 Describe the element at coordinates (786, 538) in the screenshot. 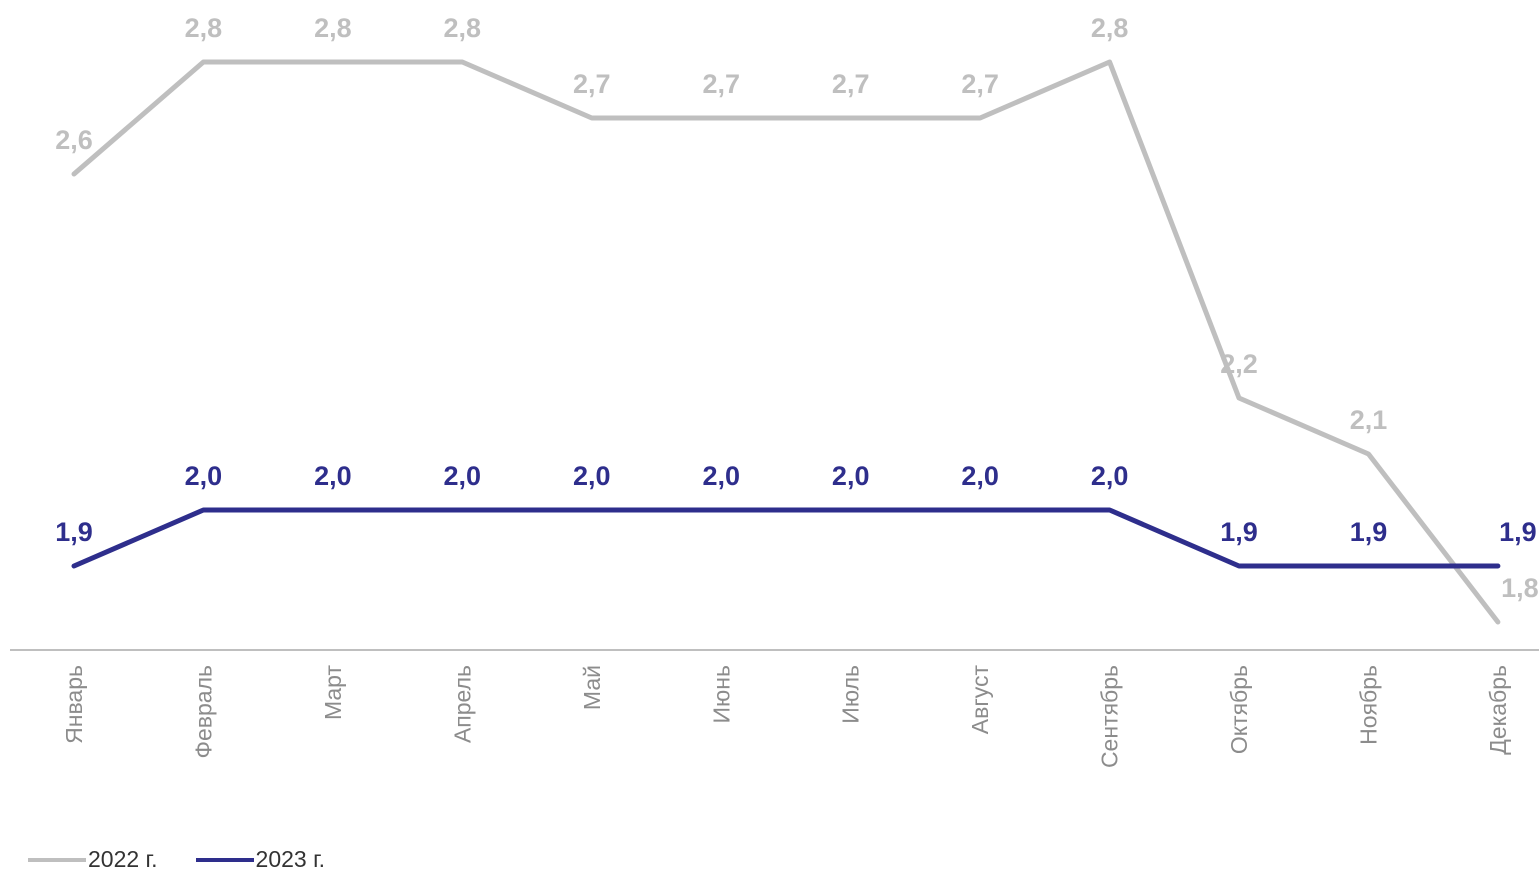

I see `series-line-2023` at that location.